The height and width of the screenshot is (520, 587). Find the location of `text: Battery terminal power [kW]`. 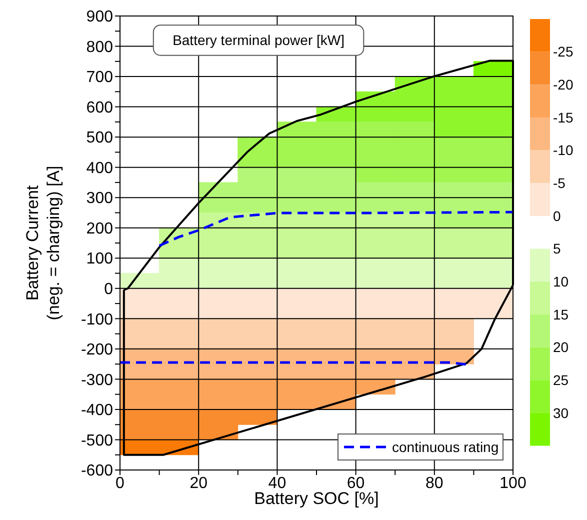

text: Battery terminal power [kW] is located at coordinates (258, 40).